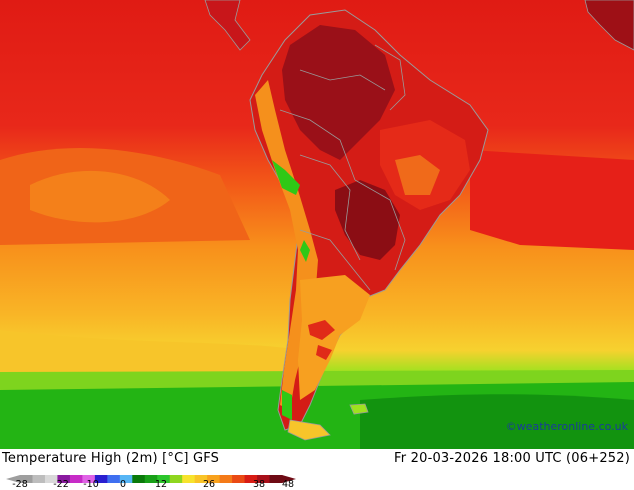 The height and width of the screenshot is (490, 634). I want to click on scale-tick-label: -22, so click(61, 484).